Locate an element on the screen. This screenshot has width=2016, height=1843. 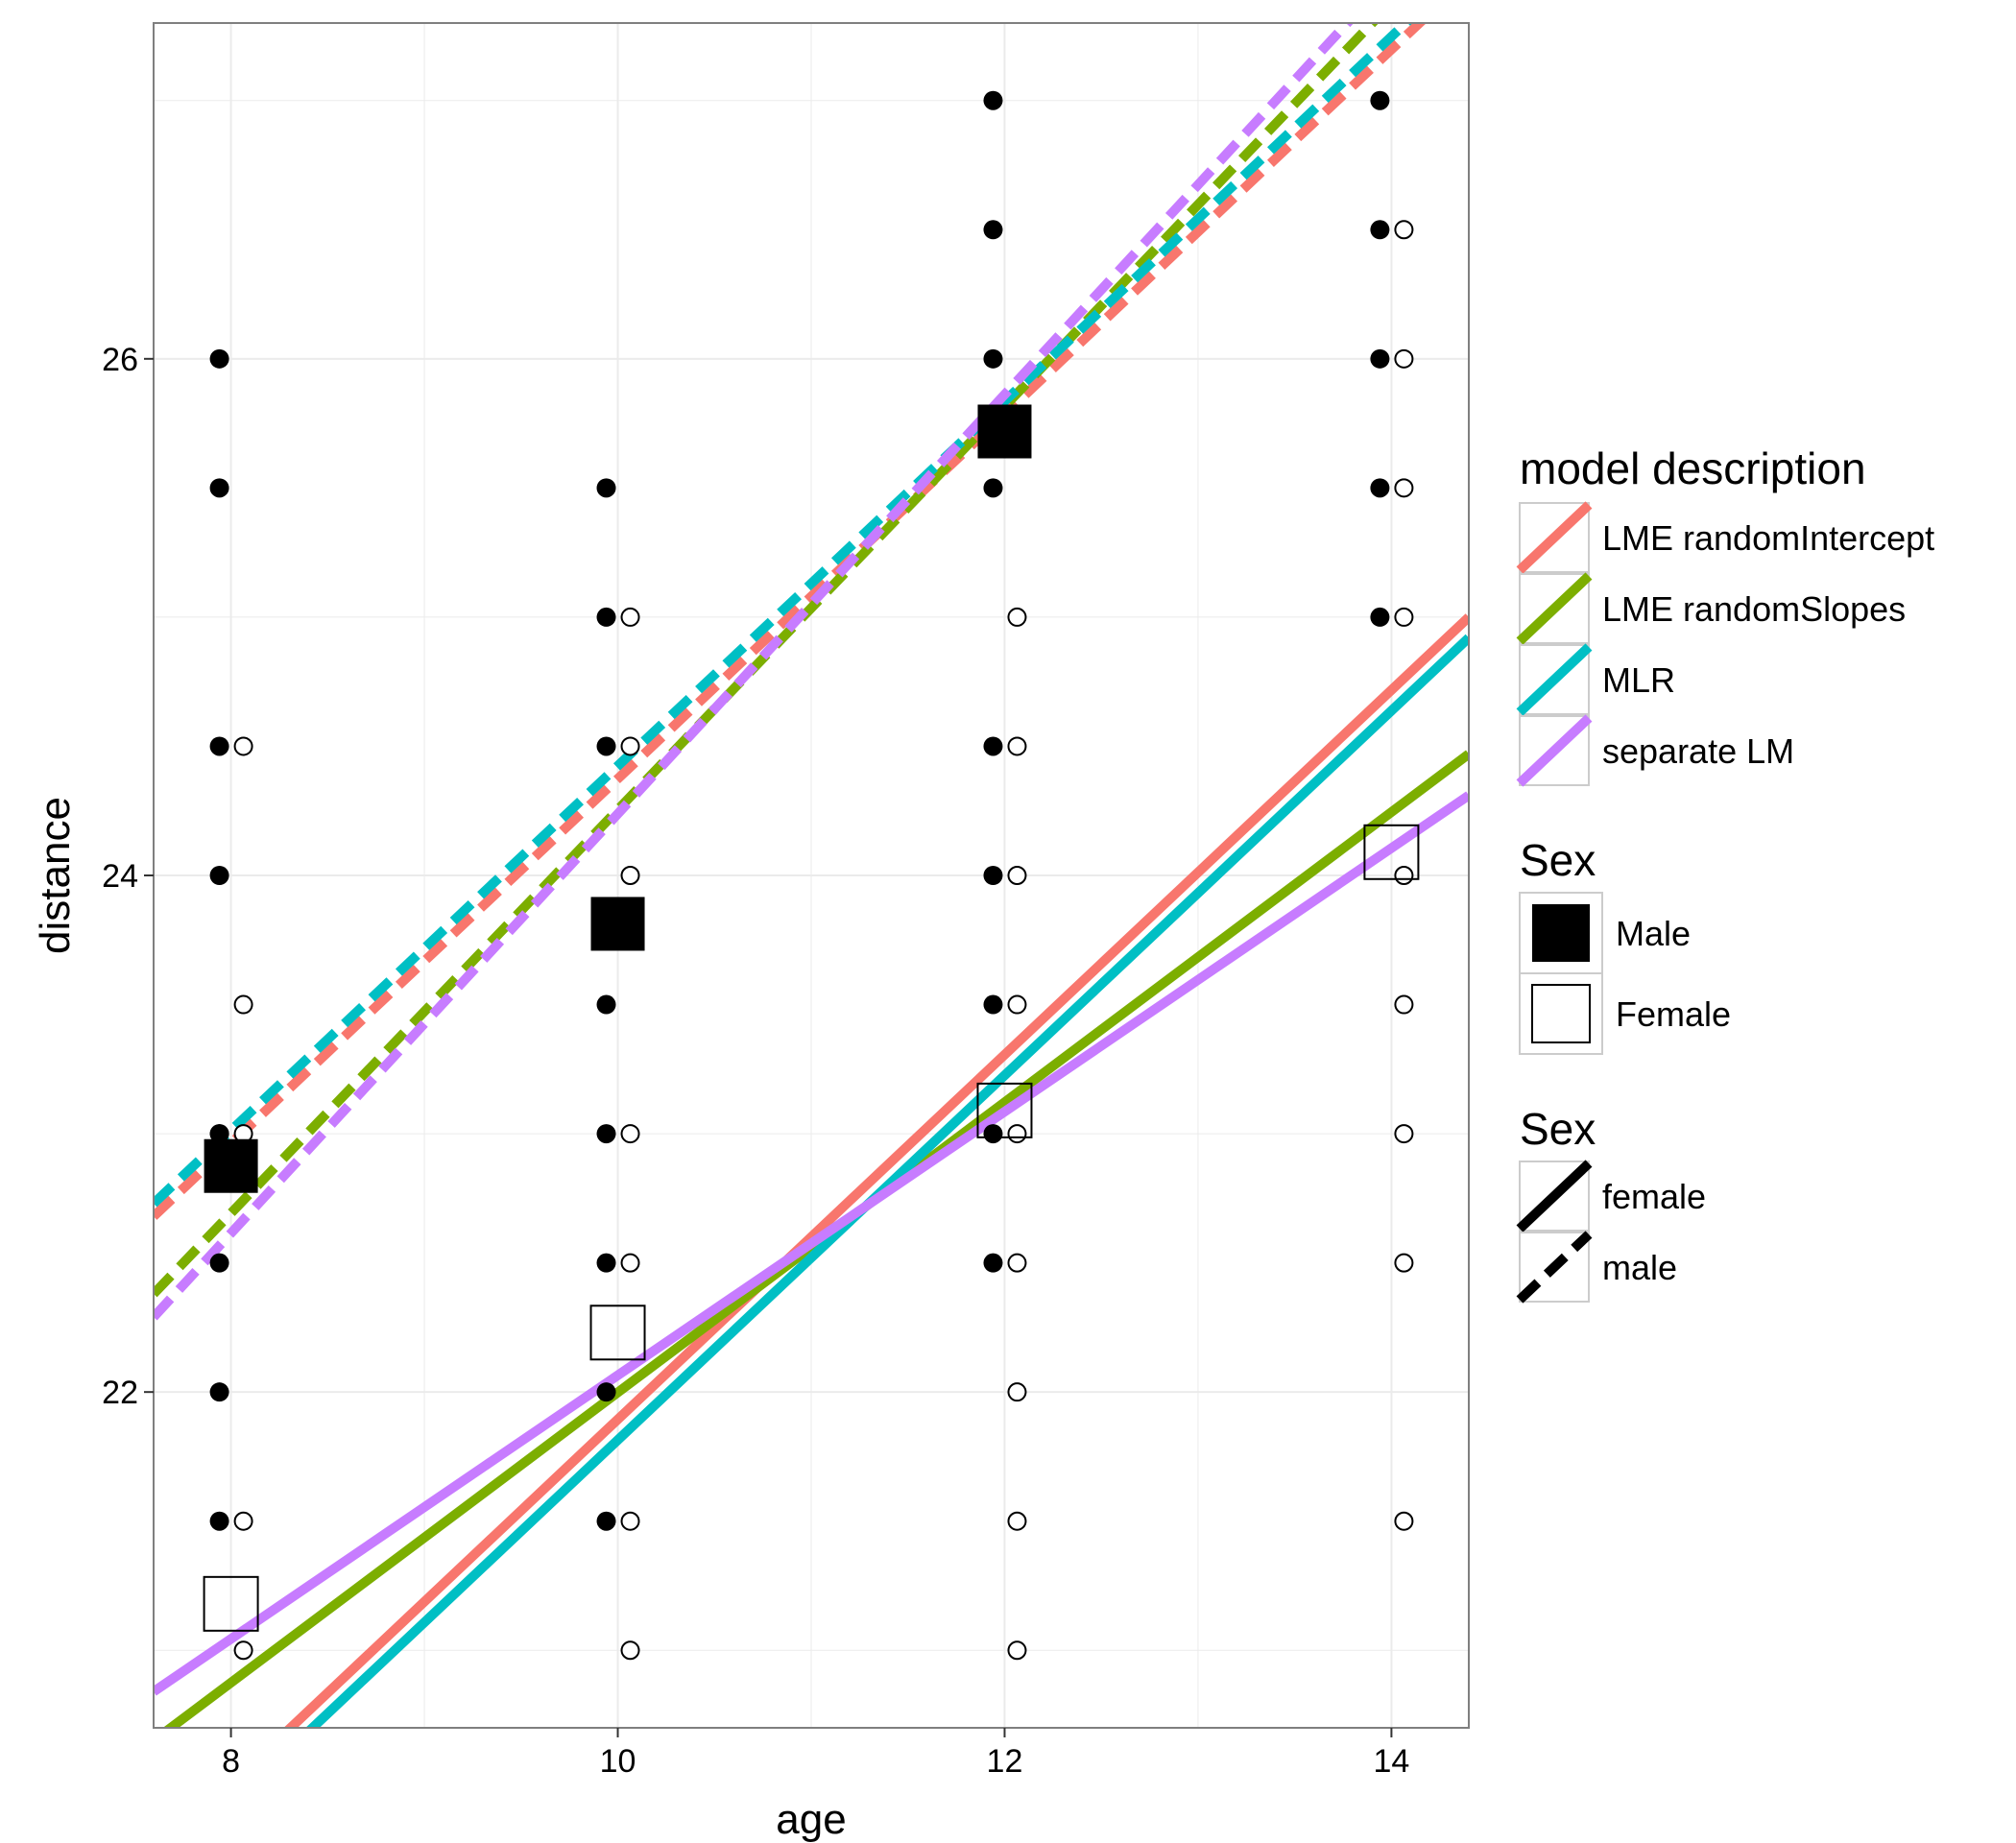
legend-key-line-lme_random_slopes is located at coordinates (1554, 608).